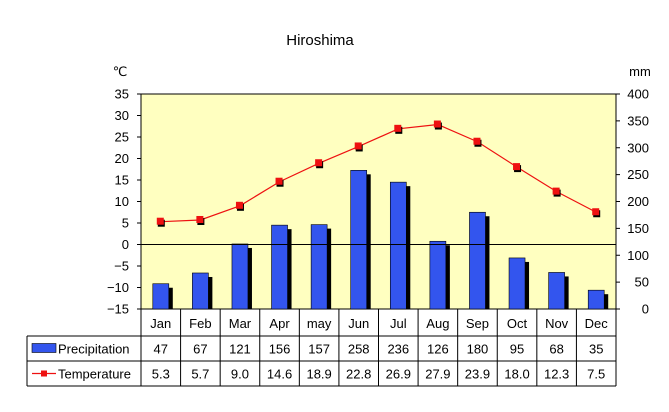  Describe the element at coordinates (517, 349) in the screenshot. I see `precipitation-value: 95` at that location.